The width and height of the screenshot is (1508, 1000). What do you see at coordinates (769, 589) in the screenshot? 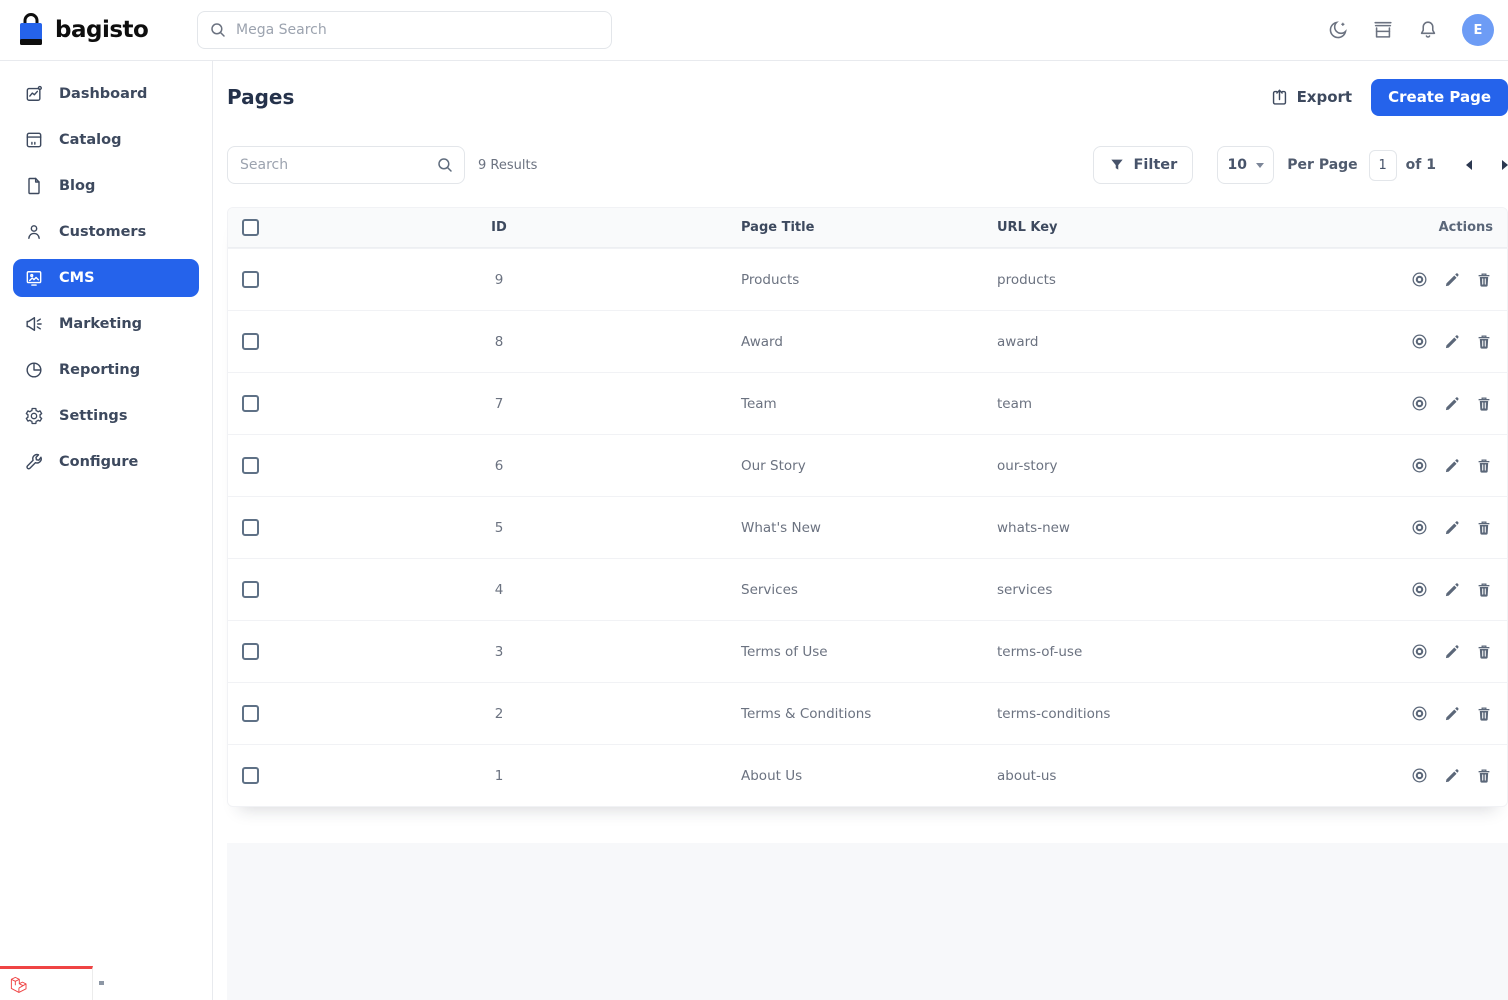
I see `cell-title: Services` at bounding box center [769, 589].